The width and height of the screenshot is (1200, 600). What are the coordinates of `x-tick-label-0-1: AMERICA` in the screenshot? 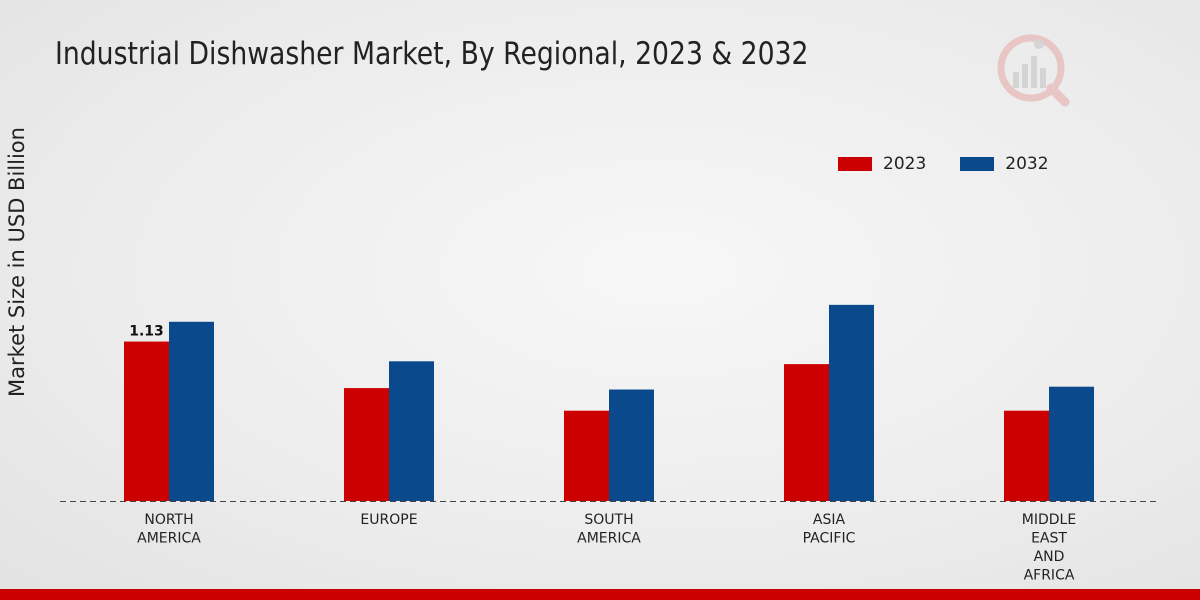 It's located at (169, 539).